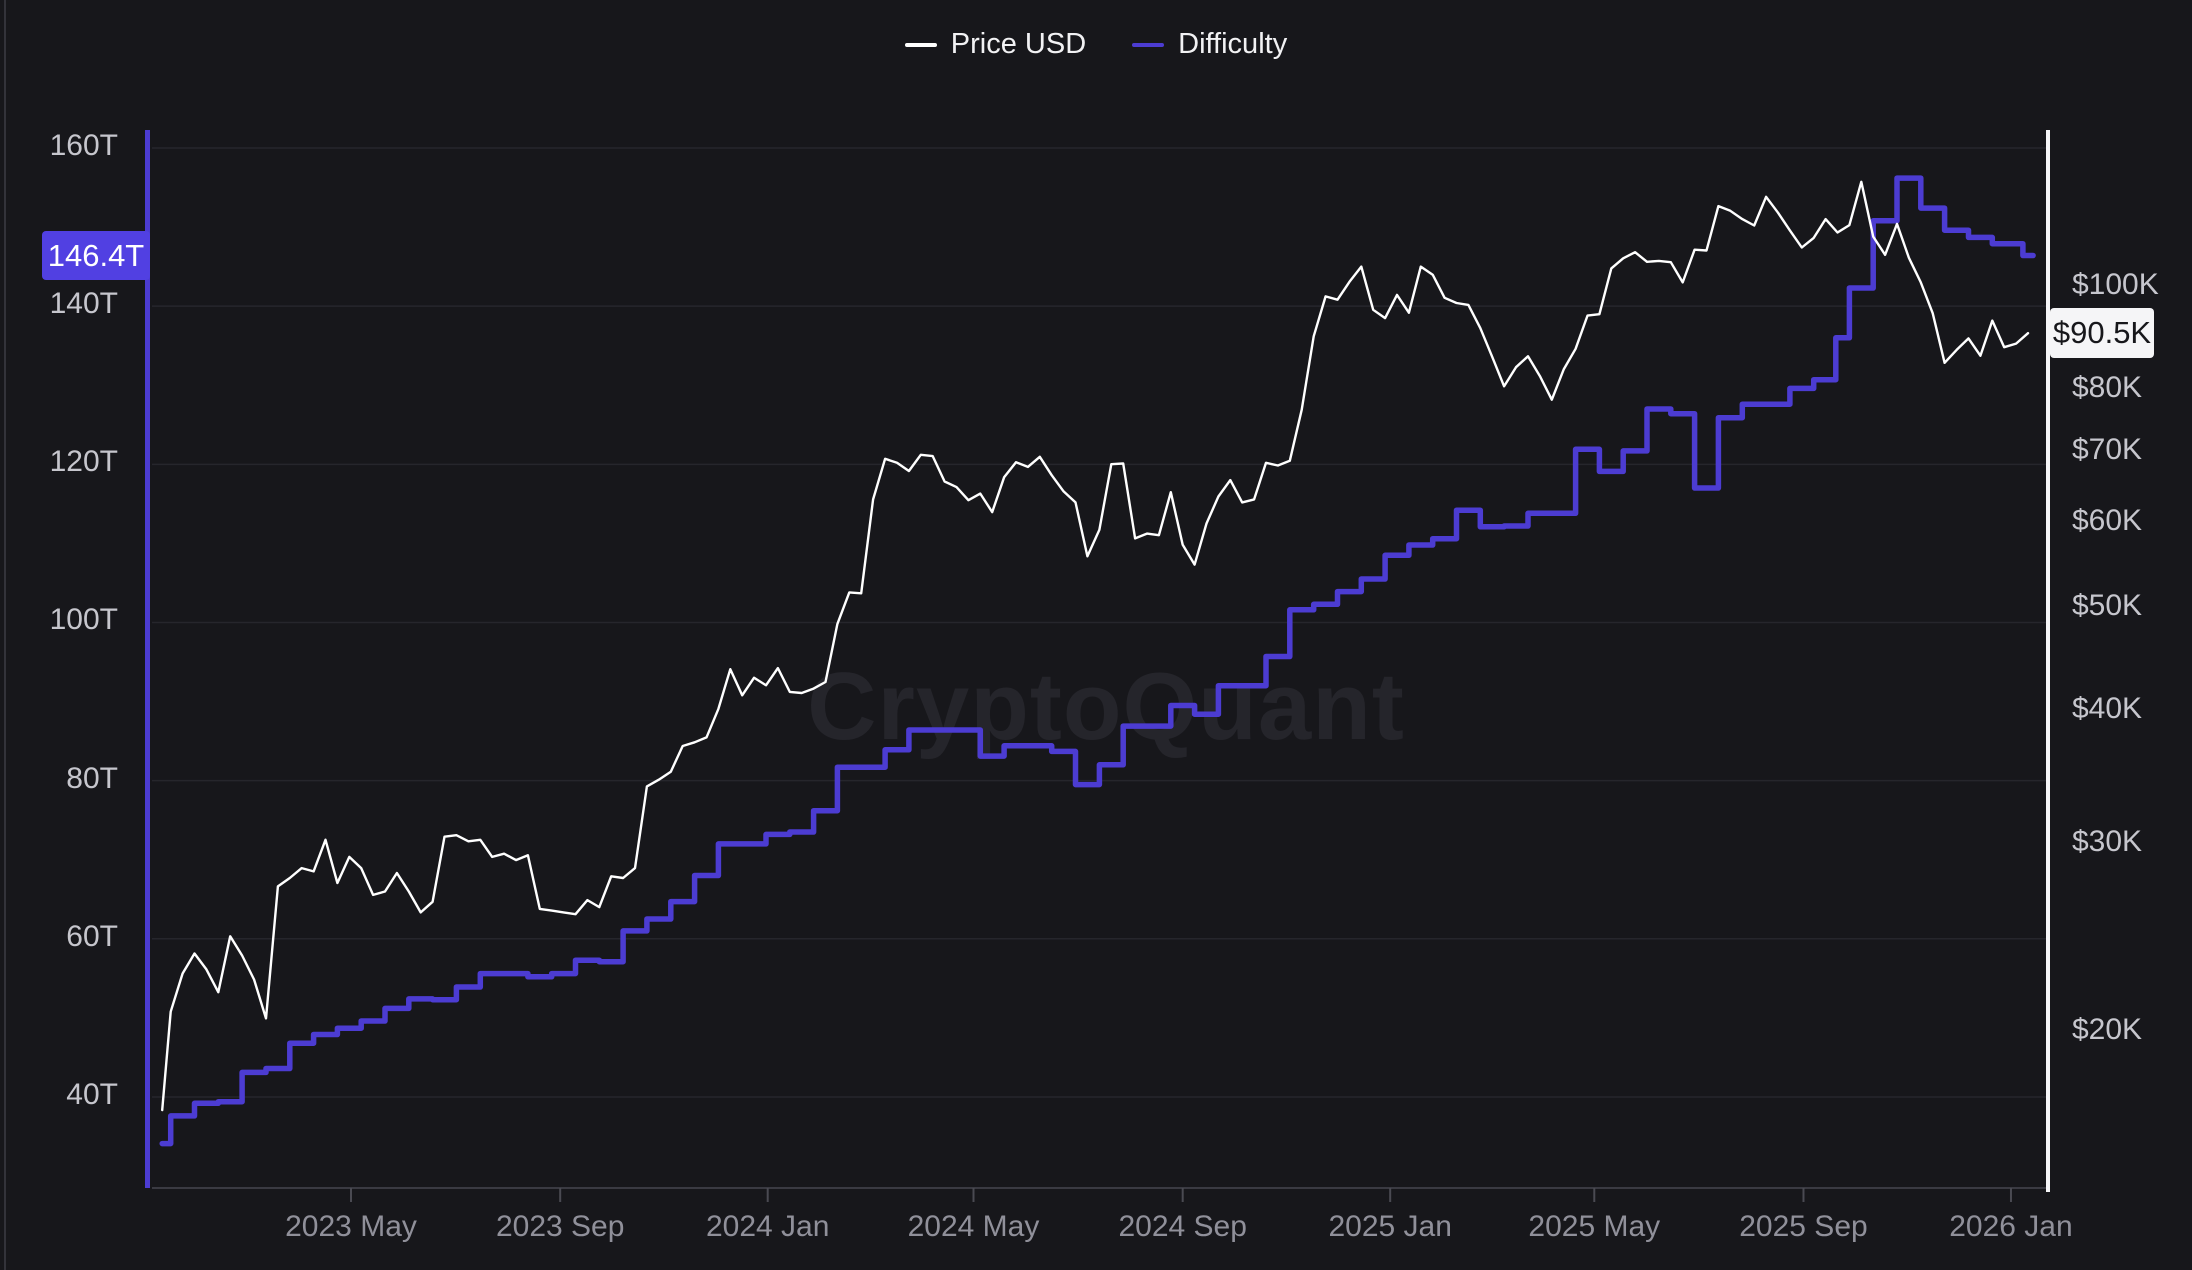 The width and height of the screenshot is (2192, 1270). I want to click on x-axis-tick-label: 2024 May, so click(973, 1226).